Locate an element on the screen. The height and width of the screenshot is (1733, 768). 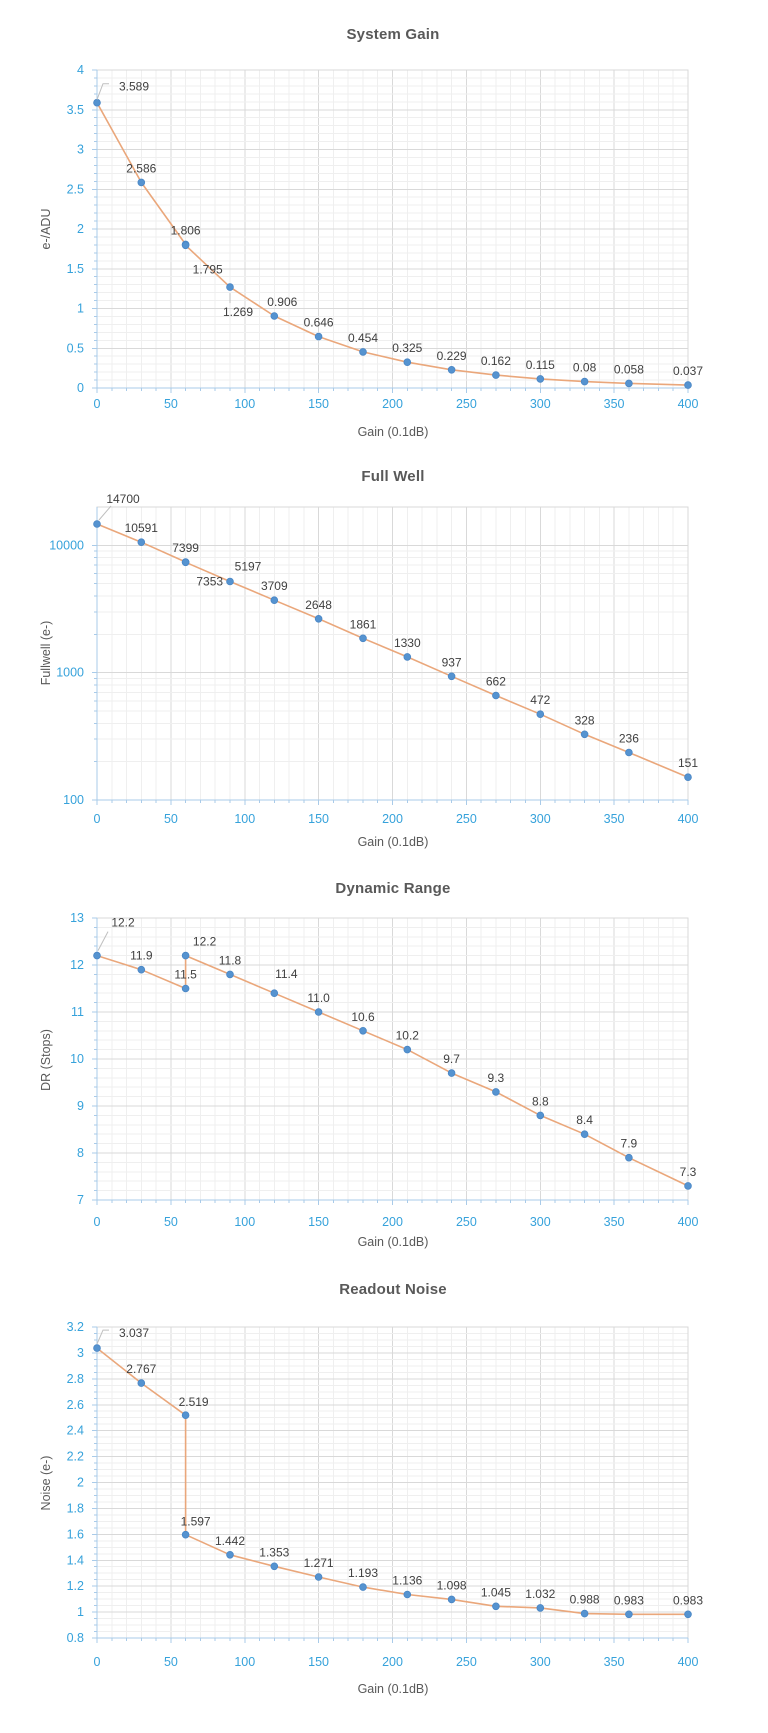
data-point-label: 0.454 is located at coordinates (363, 338).